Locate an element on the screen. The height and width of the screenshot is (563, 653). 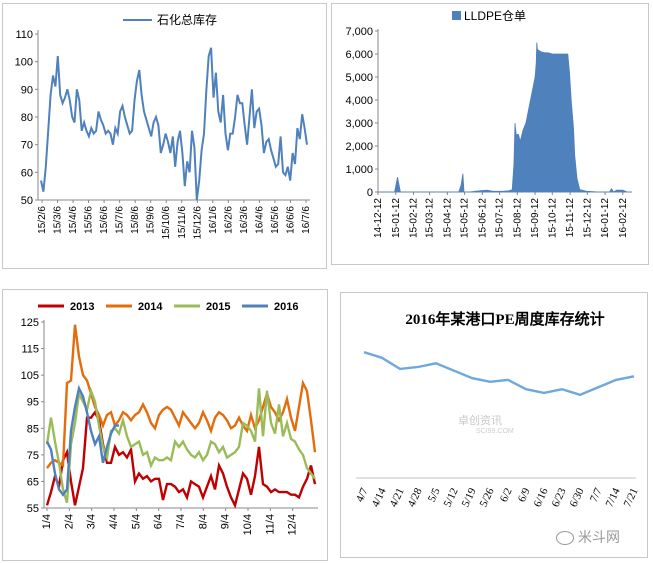
x-tick-label: 15/2/6 is located at coordinates (42, 220).